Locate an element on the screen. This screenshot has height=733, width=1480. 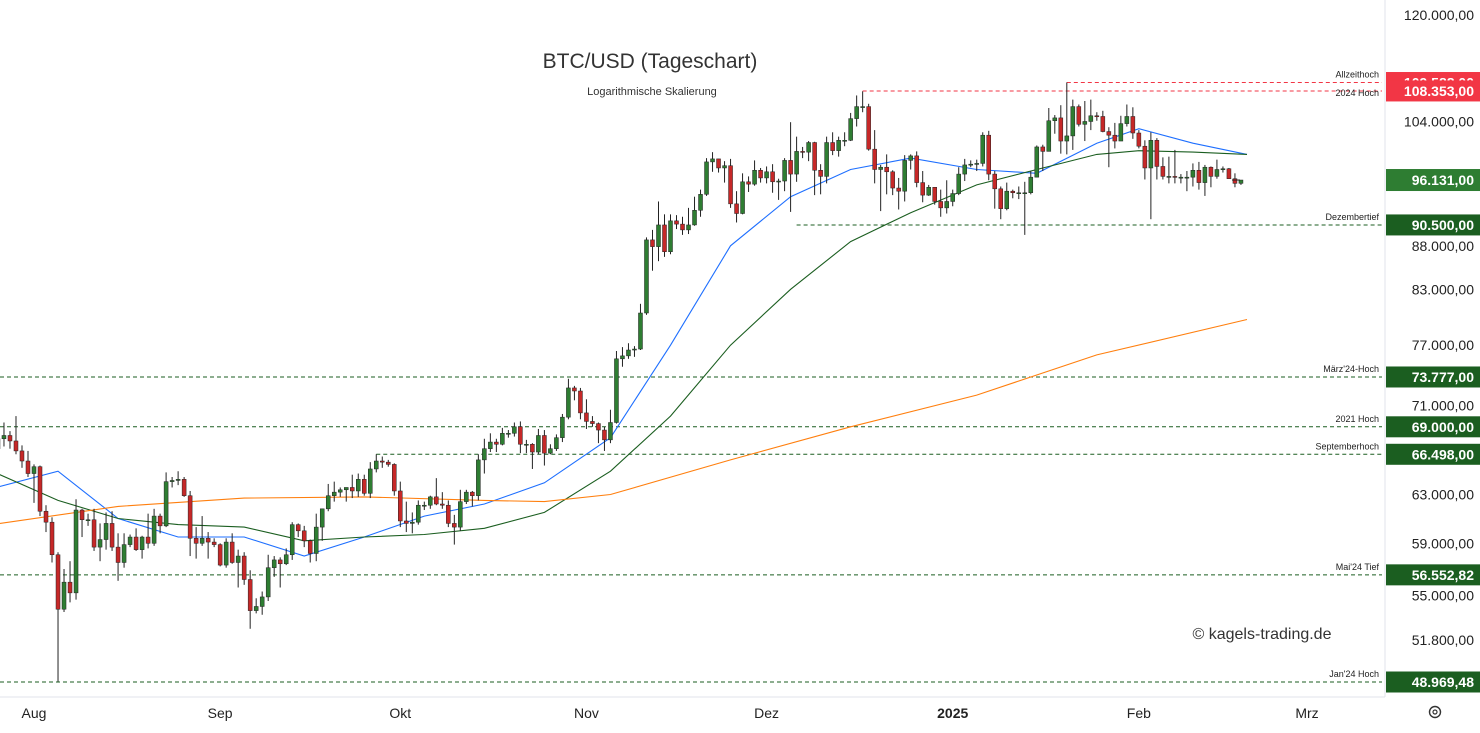
price-badge-text: 108.353,00 is located at coordinates (1439, 91).